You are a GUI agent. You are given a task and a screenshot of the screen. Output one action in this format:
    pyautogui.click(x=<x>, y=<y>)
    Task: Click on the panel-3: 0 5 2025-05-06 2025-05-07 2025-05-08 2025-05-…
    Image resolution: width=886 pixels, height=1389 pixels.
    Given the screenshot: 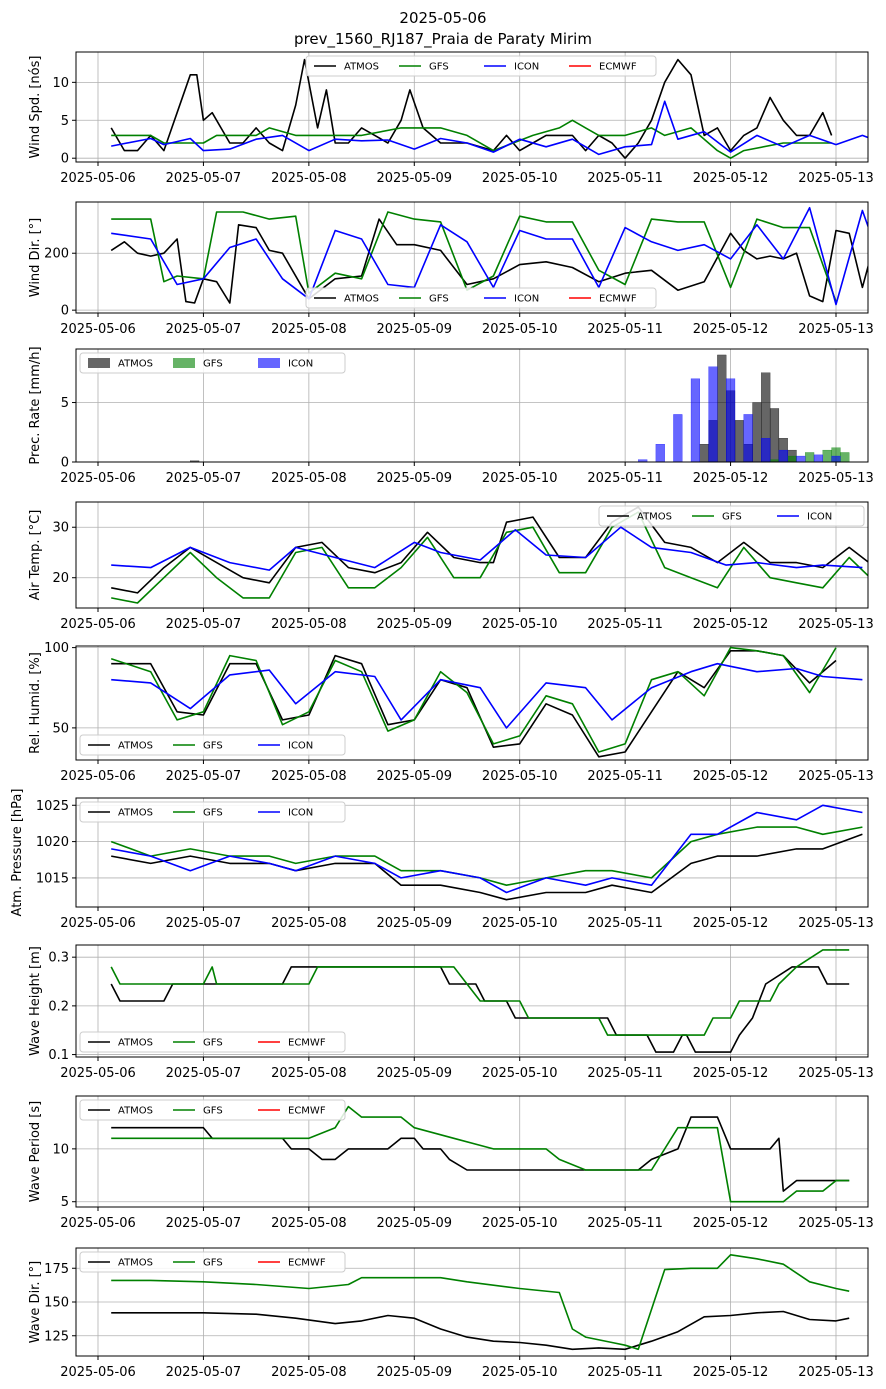 What is the action you would take?
    pyautogui.click(x=451, y=416)
    